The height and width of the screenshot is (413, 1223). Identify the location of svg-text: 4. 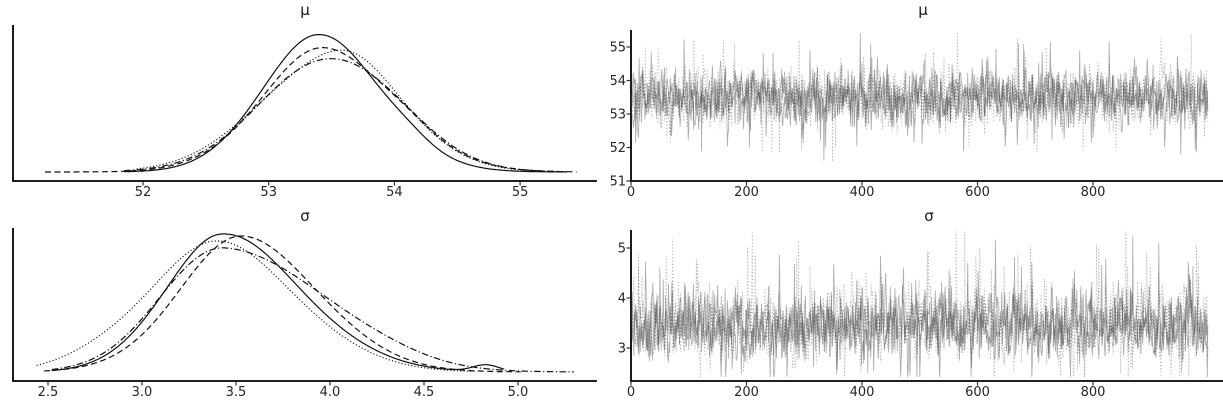
(622, 299).